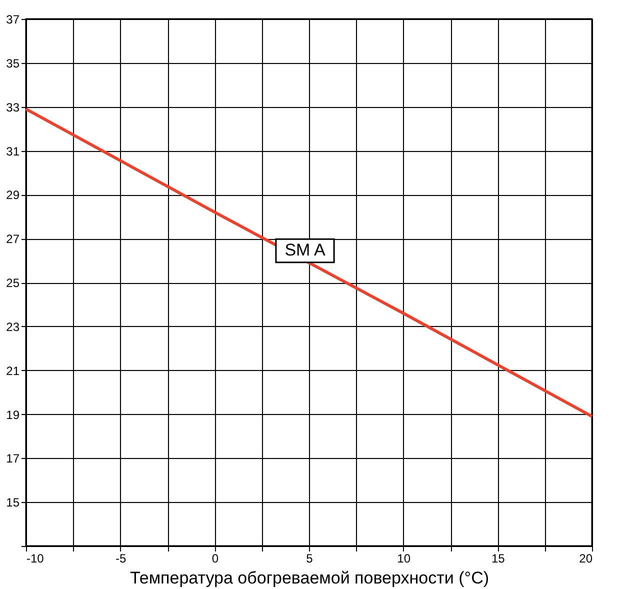 Image resolution: width=618 pixels, height=589 pixels. What do you see at coordinates (404, 559) in the screenshot?
I see `x-tick-label: 10` at bounding box center [404, 559].